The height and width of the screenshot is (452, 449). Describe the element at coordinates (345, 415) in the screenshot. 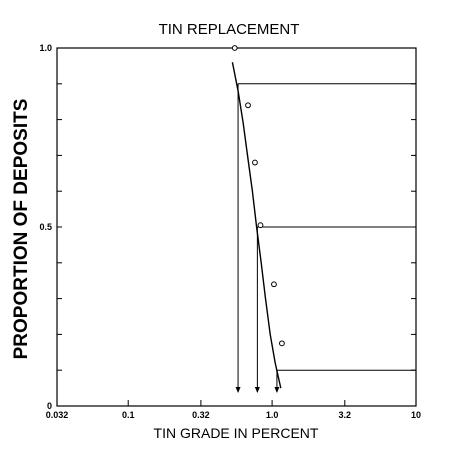

I see `x-tick-label: 3.2` at that location.